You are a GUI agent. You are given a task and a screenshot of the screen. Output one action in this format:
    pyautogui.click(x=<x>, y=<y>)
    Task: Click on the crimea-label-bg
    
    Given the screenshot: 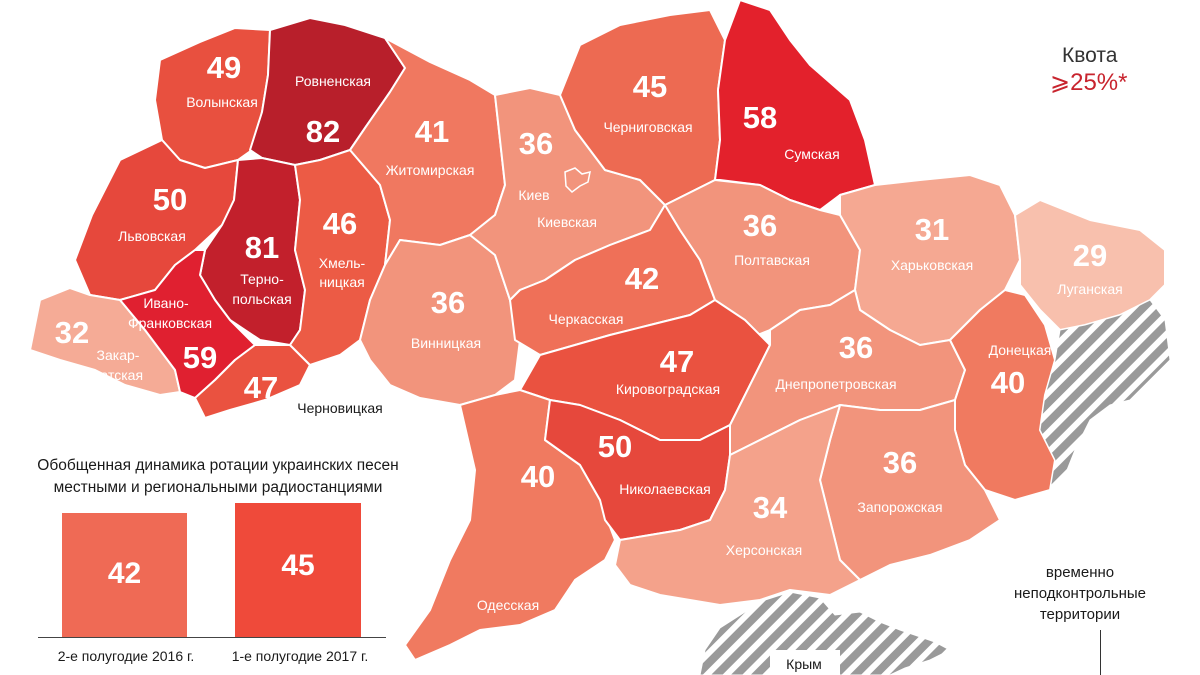 What is the action you would take?
    pyautogui.click(x=805, y=662)
    